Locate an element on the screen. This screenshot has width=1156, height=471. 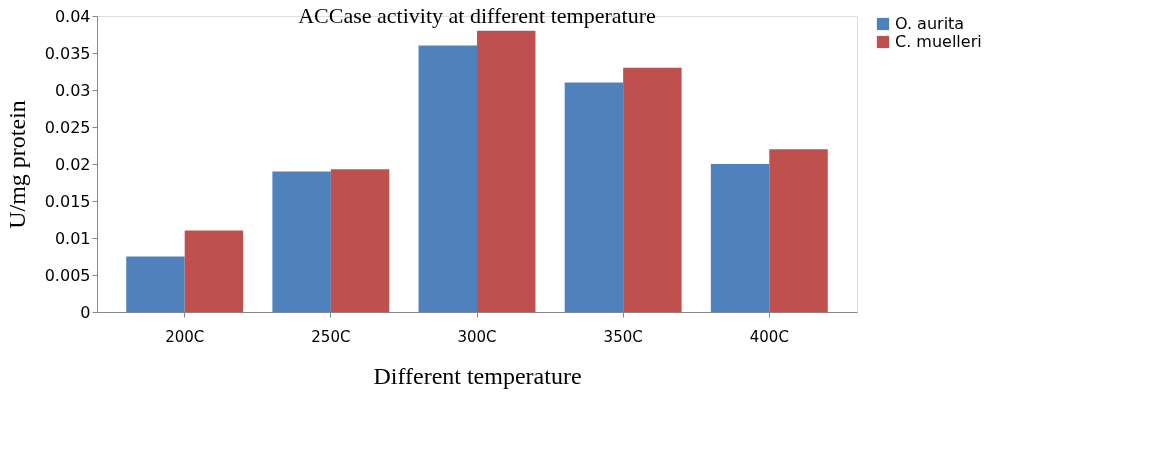
y-tick-label: 0 is located at coordinates (85, 312).